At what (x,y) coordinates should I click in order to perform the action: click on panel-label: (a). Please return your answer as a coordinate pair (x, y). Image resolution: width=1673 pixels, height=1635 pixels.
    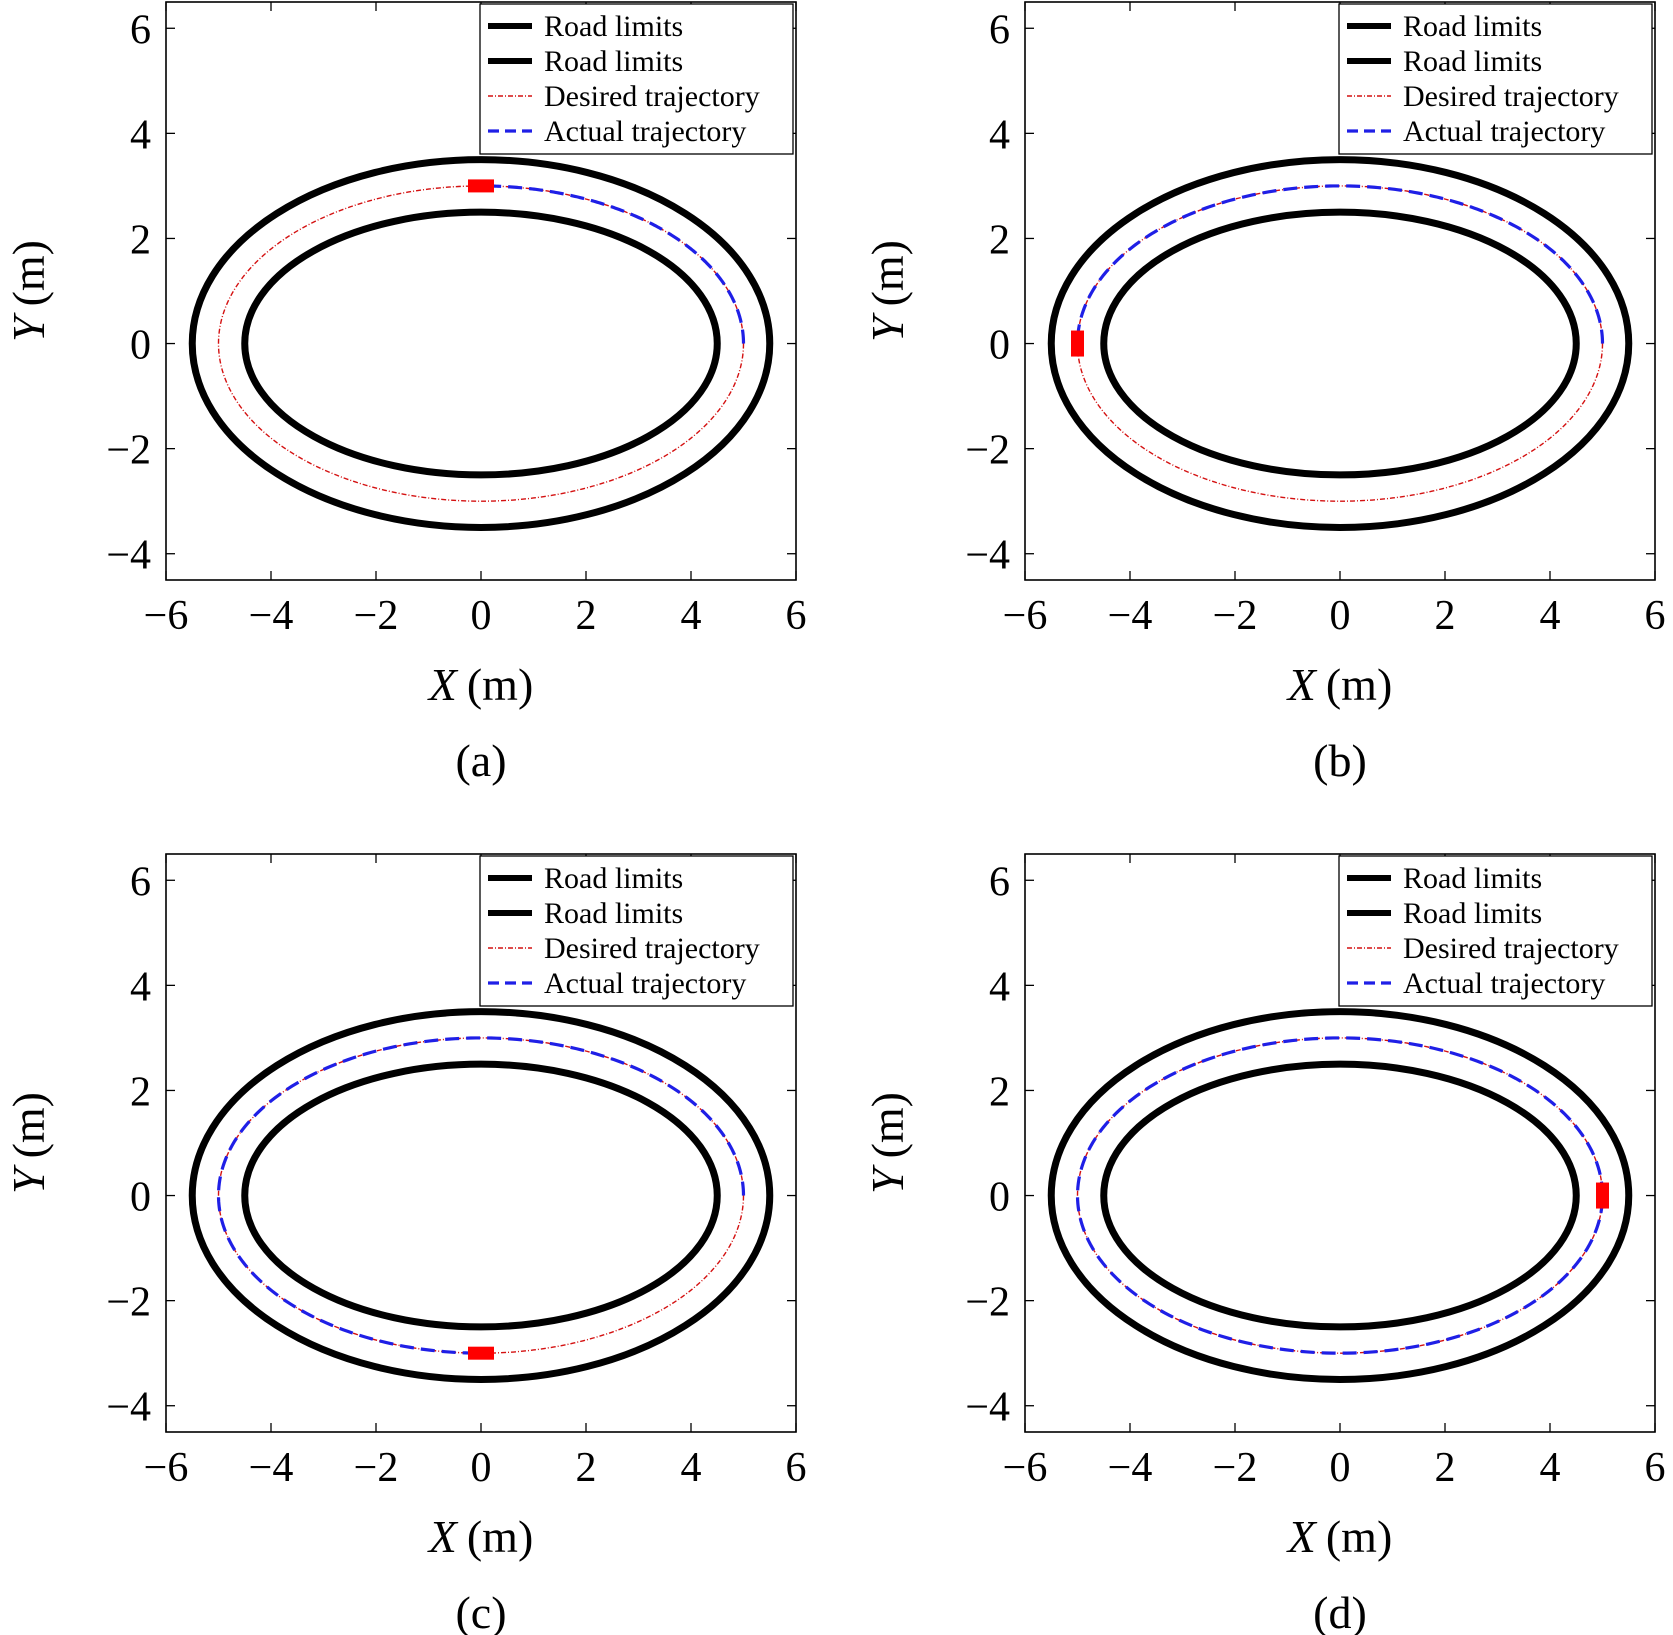
    Looking at the image, I should click on (480, 760).